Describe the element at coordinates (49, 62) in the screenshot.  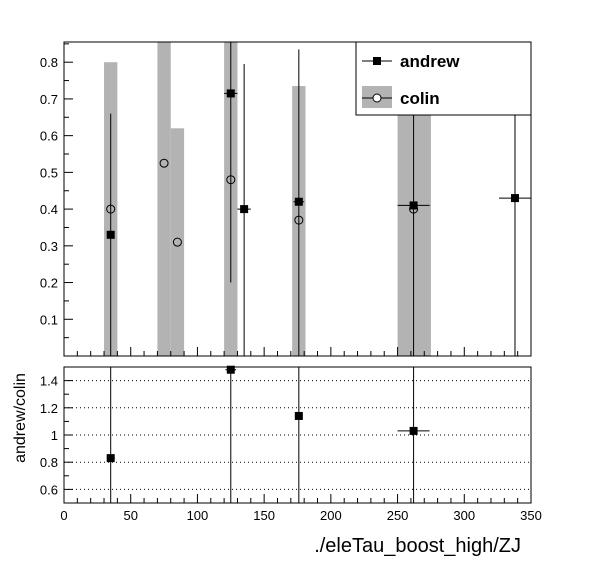
I see `main-y-tick-label-7: 0.8` at that location.